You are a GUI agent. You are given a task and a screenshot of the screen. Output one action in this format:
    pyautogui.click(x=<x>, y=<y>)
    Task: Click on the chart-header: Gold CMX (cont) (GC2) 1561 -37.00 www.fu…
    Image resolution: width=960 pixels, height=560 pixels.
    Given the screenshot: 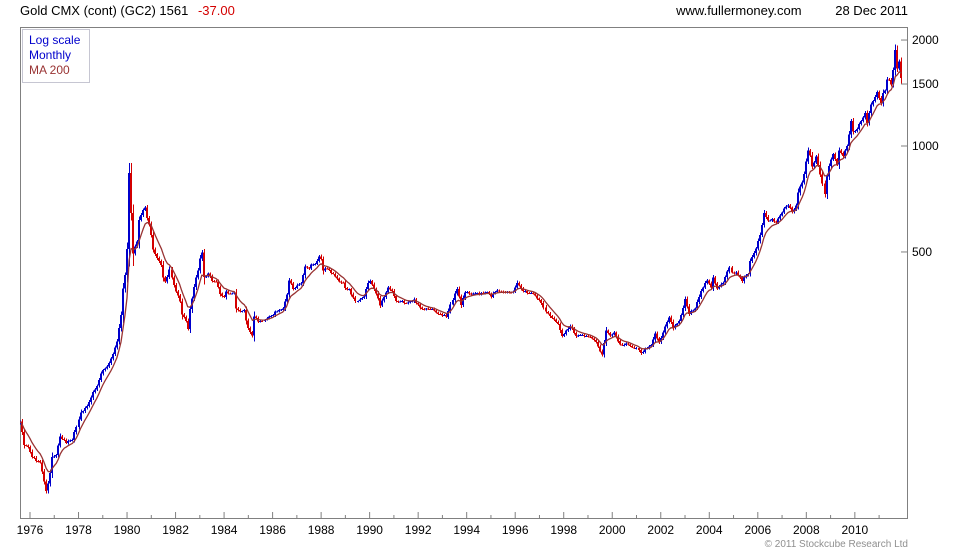 What is the action you would take?
    pyautogui.click(x=464, y=10)
    